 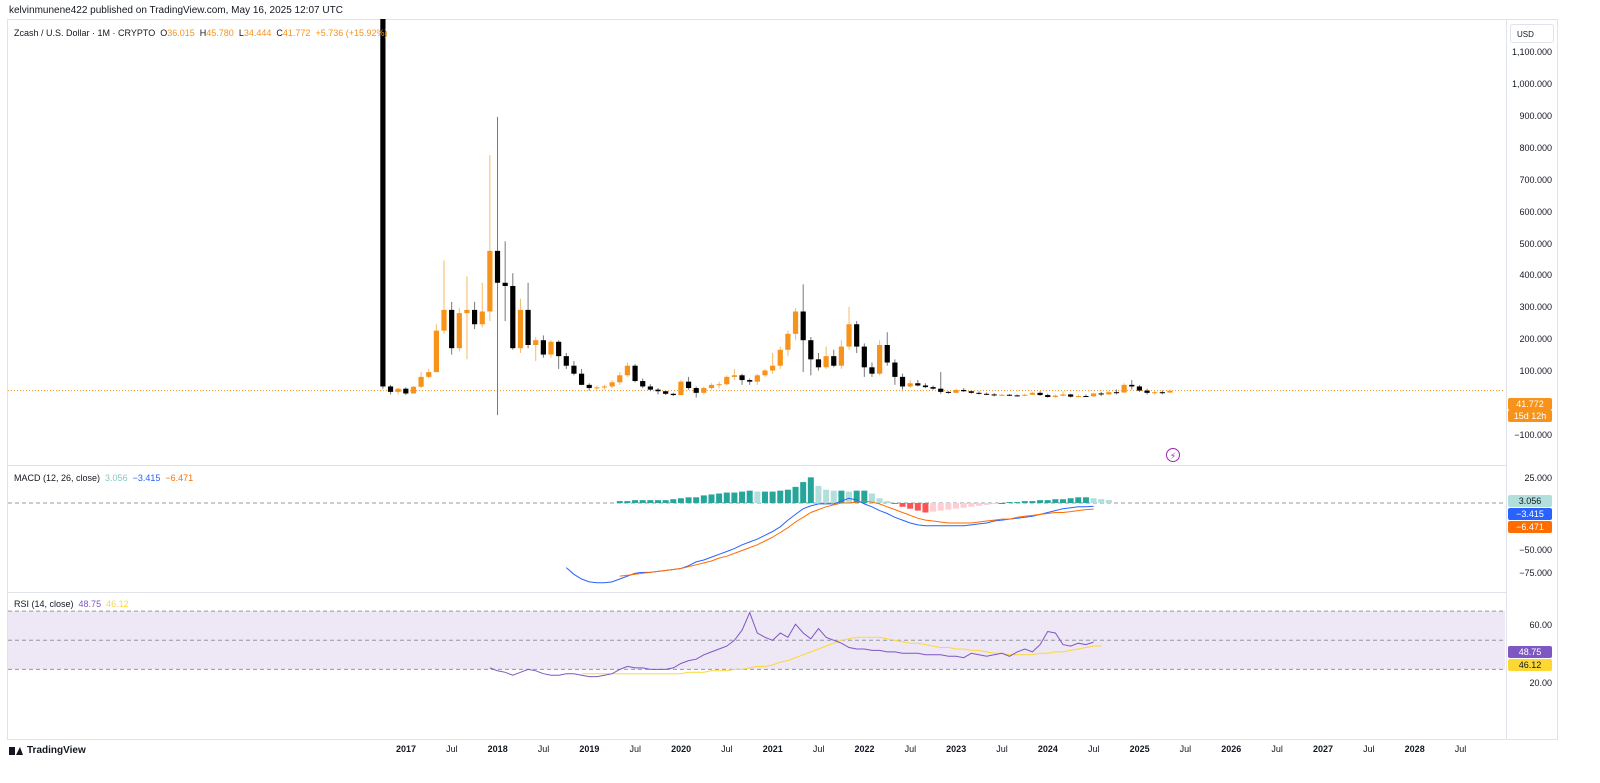 I want to click on time-tick-label: 2025, so click(x=1139, y=749).